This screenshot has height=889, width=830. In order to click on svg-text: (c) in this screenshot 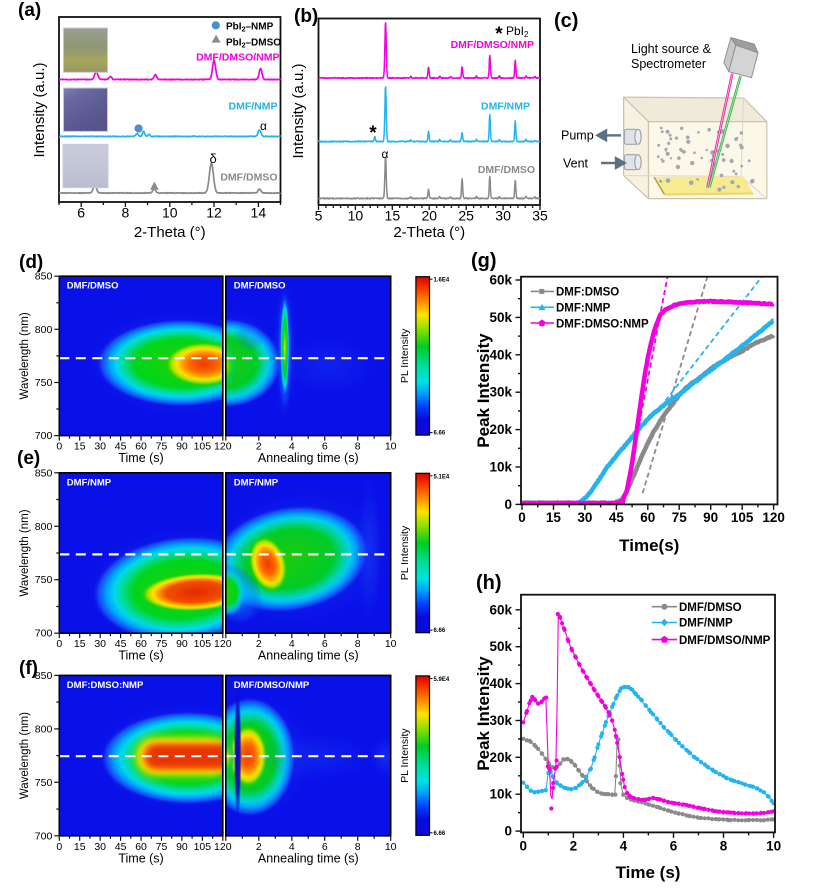, I will do `click(566, 21)`.